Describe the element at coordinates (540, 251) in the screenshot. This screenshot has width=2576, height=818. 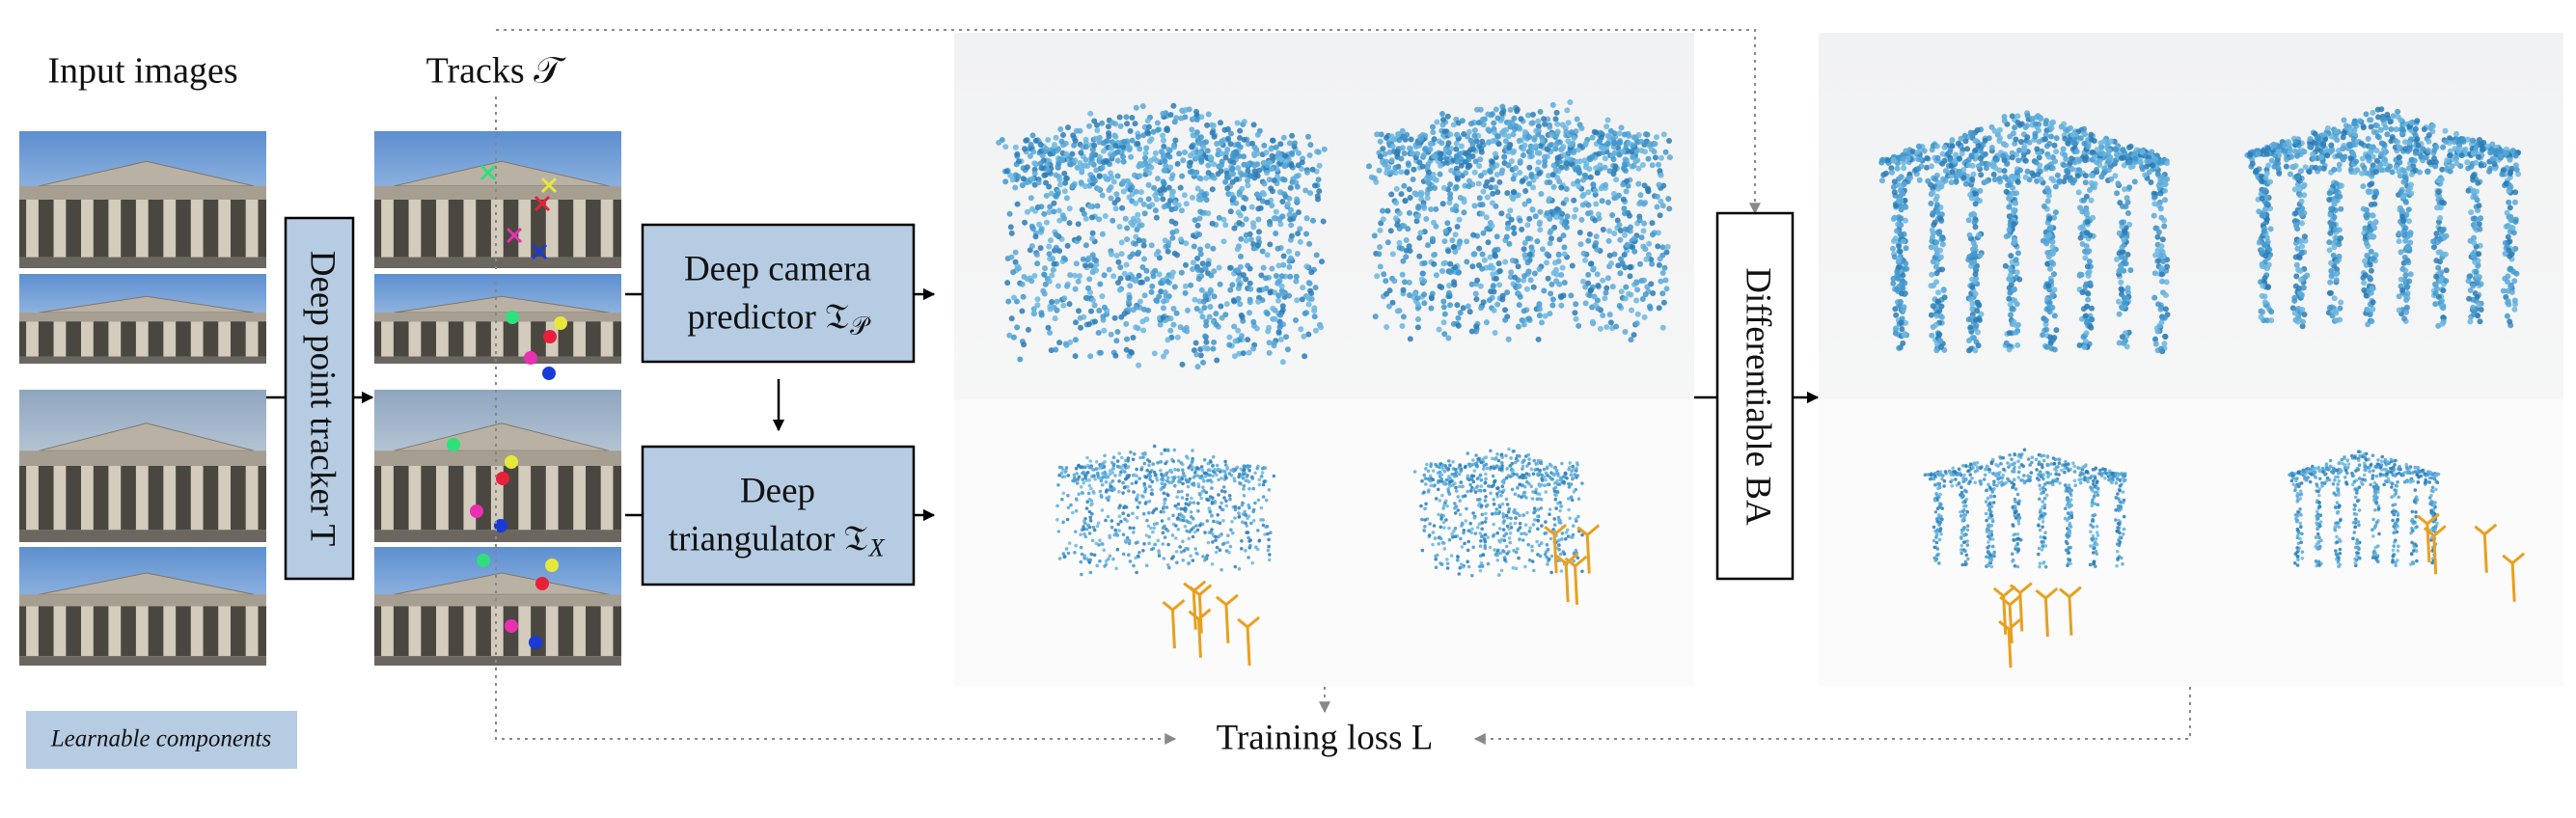
I see `track-cross` at that location.